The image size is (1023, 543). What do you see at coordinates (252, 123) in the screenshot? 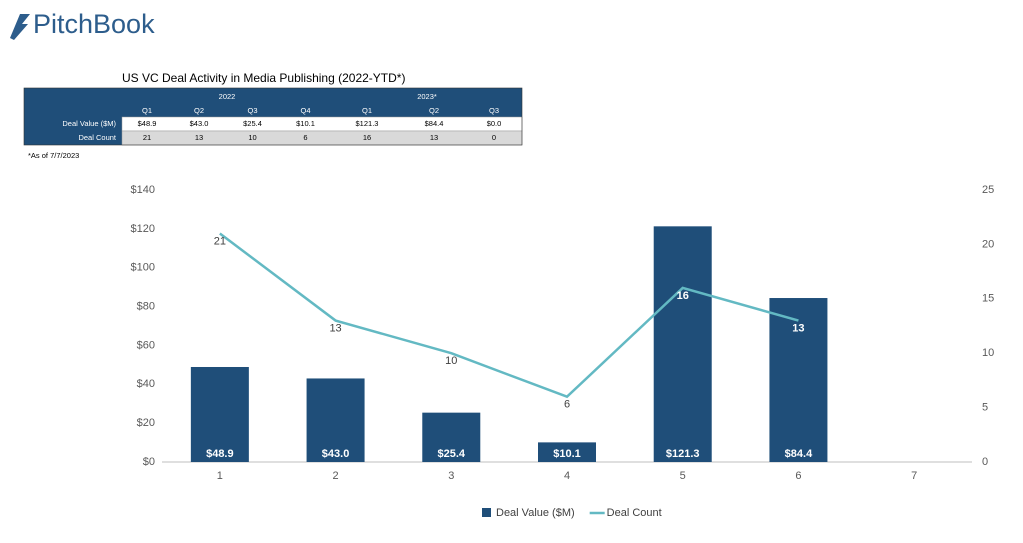
I see `table-cell: $25.4` at bounding box center [252, 123].